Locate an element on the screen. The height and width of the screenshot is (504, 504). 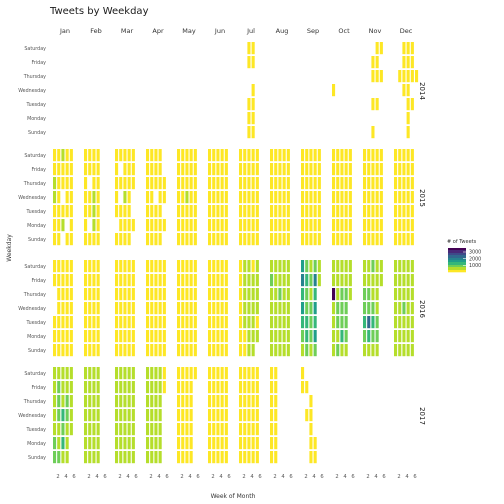
year-label-2016: 2016 is located at coordinates (422, 309).